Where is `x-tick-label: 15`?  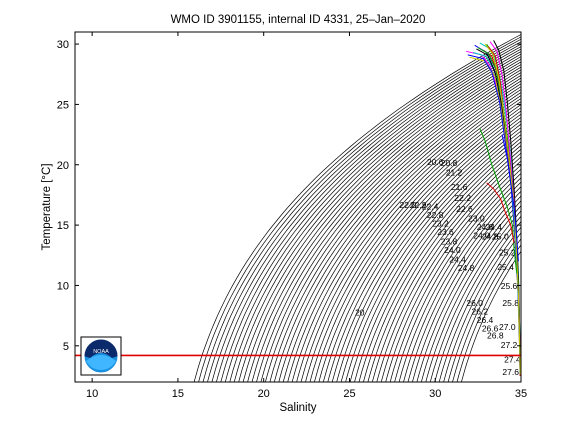 x-tick-label: 15 is located at coordinates (178, 394).